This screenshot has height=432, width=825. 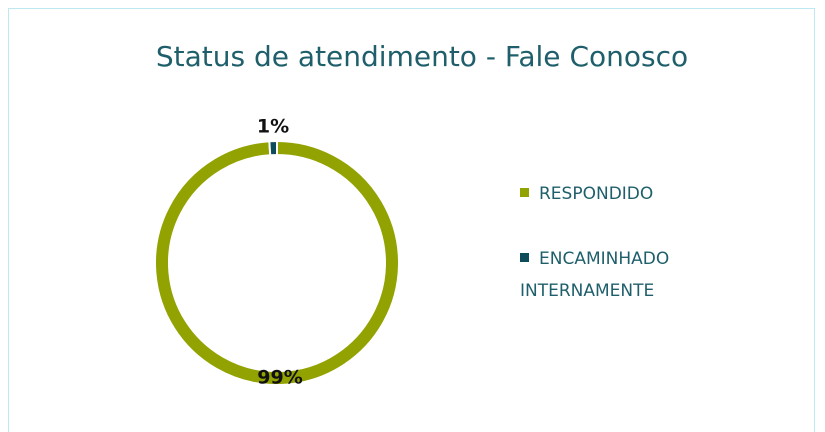 What do you see at coordinates (422, 56) in the screenshot?
I see `chart-title: Status de atendimento - Fale Conosco` at bounding box center [422, 56].